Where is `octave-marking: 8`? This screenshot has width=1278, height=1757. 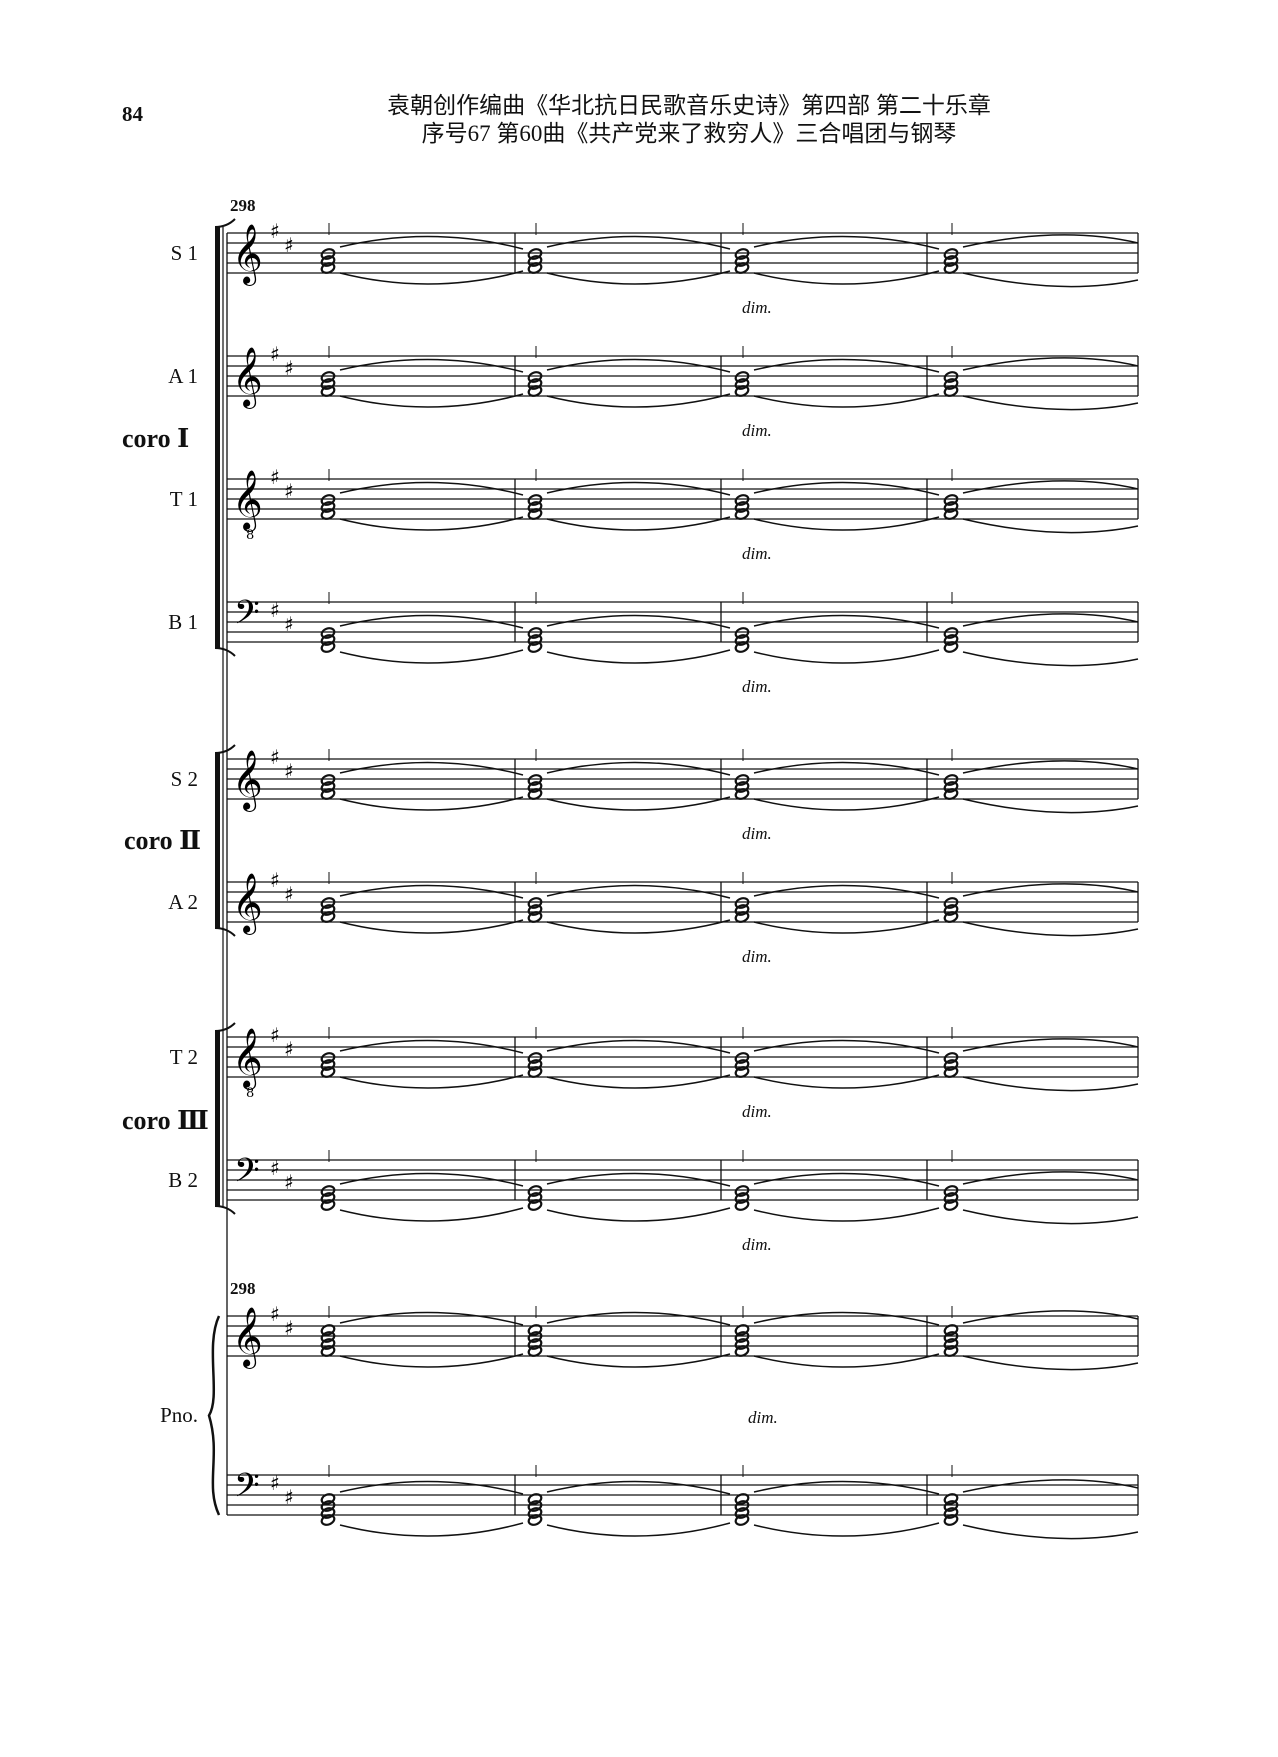 octave-marking: 8 is located at coordinates (250, 535).